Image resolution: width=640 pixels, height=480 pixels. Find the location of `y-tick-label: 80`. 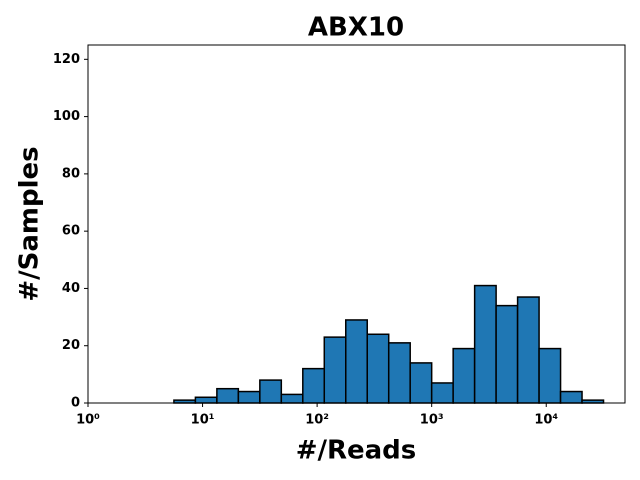

y-tick-label: 80 is located at coordinates (71, 173).